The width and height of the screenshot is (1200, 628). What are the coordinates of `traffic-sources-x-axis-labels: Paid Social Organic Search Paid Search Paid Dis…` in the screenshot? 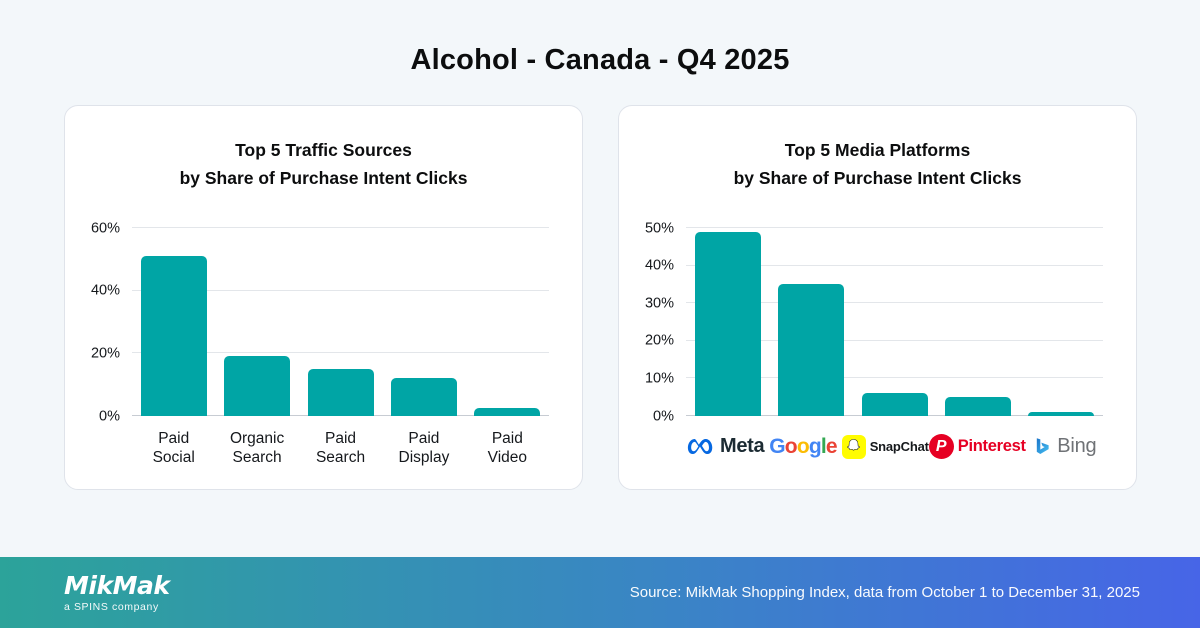 It's located at (340, 448).